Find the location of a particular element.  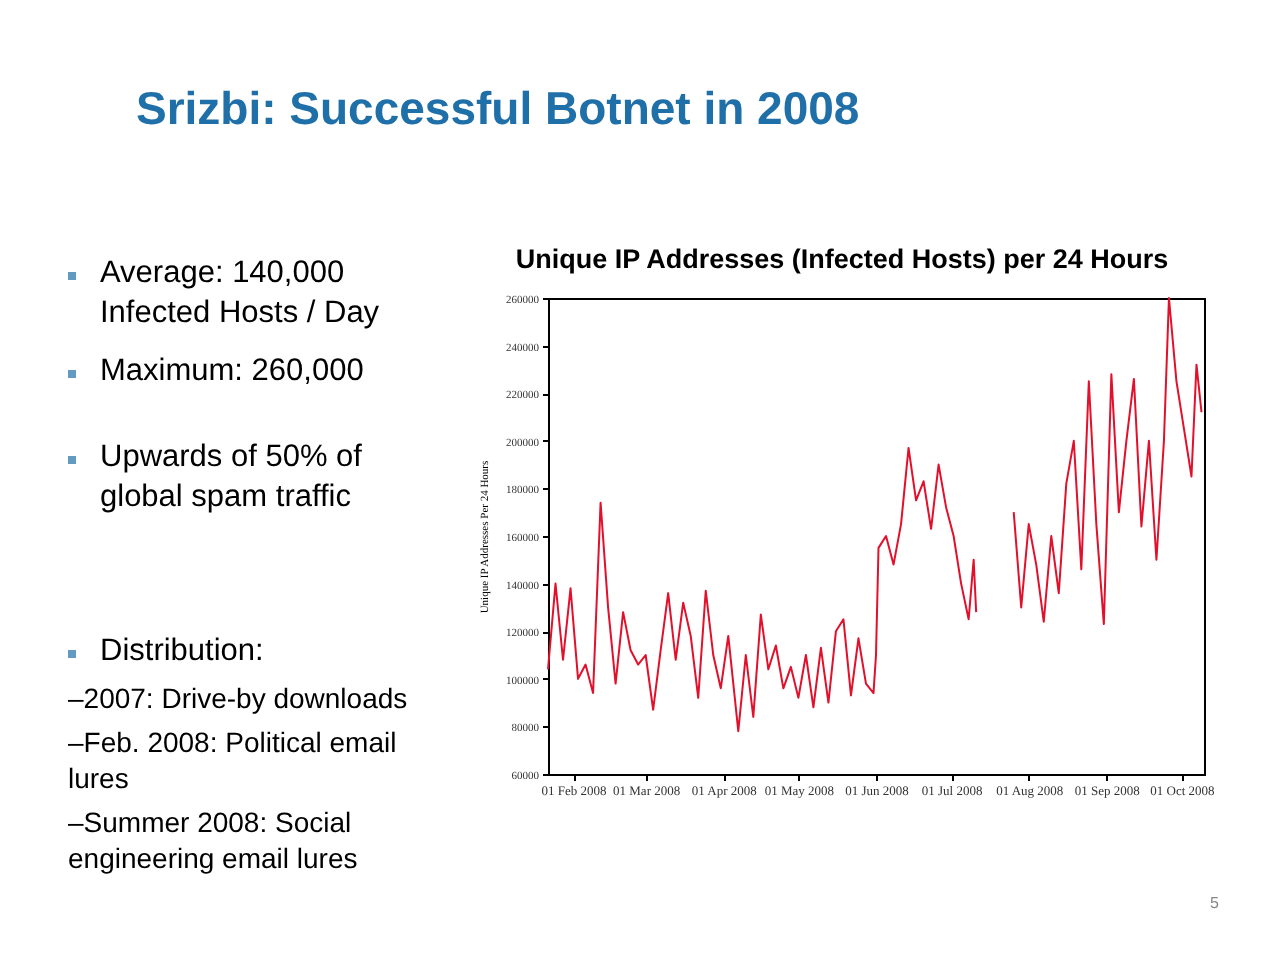

text: Maximum: 260,000 is located at coordinates (232, 371).